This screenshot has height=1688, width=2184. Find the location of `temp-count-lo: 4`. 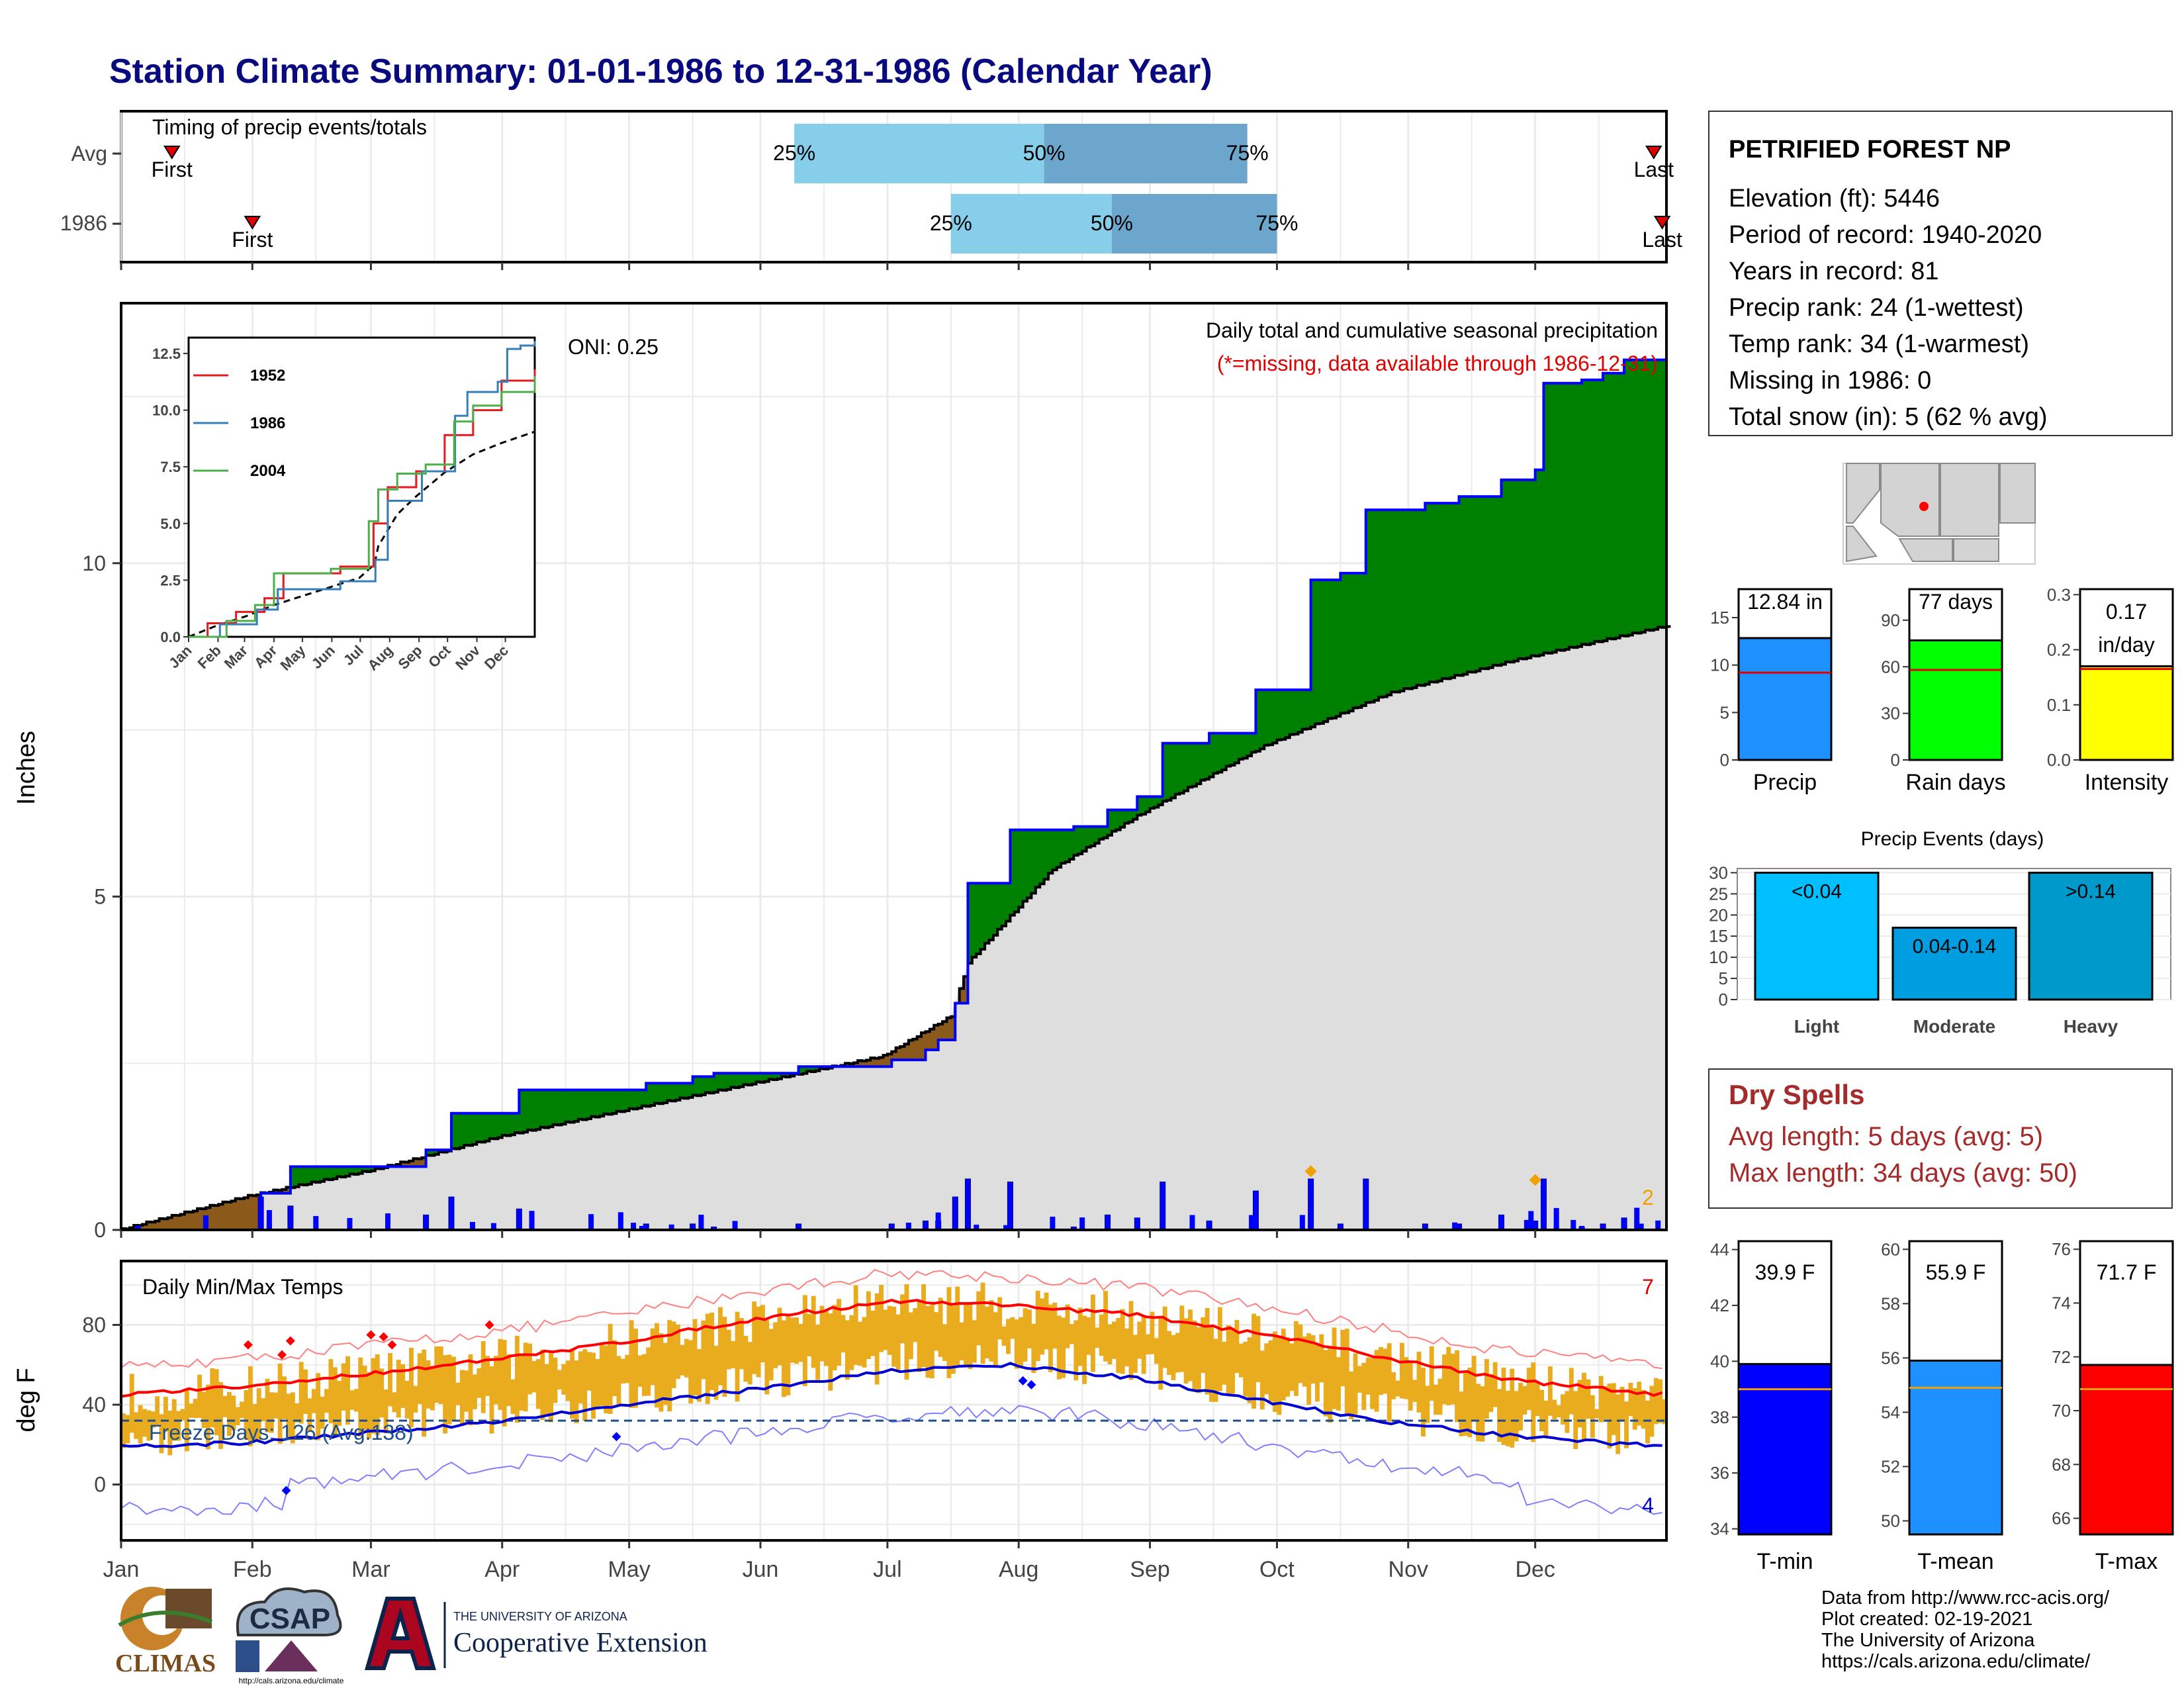

temp-count-lo: 4 is located at coordinates (1648, 1505).